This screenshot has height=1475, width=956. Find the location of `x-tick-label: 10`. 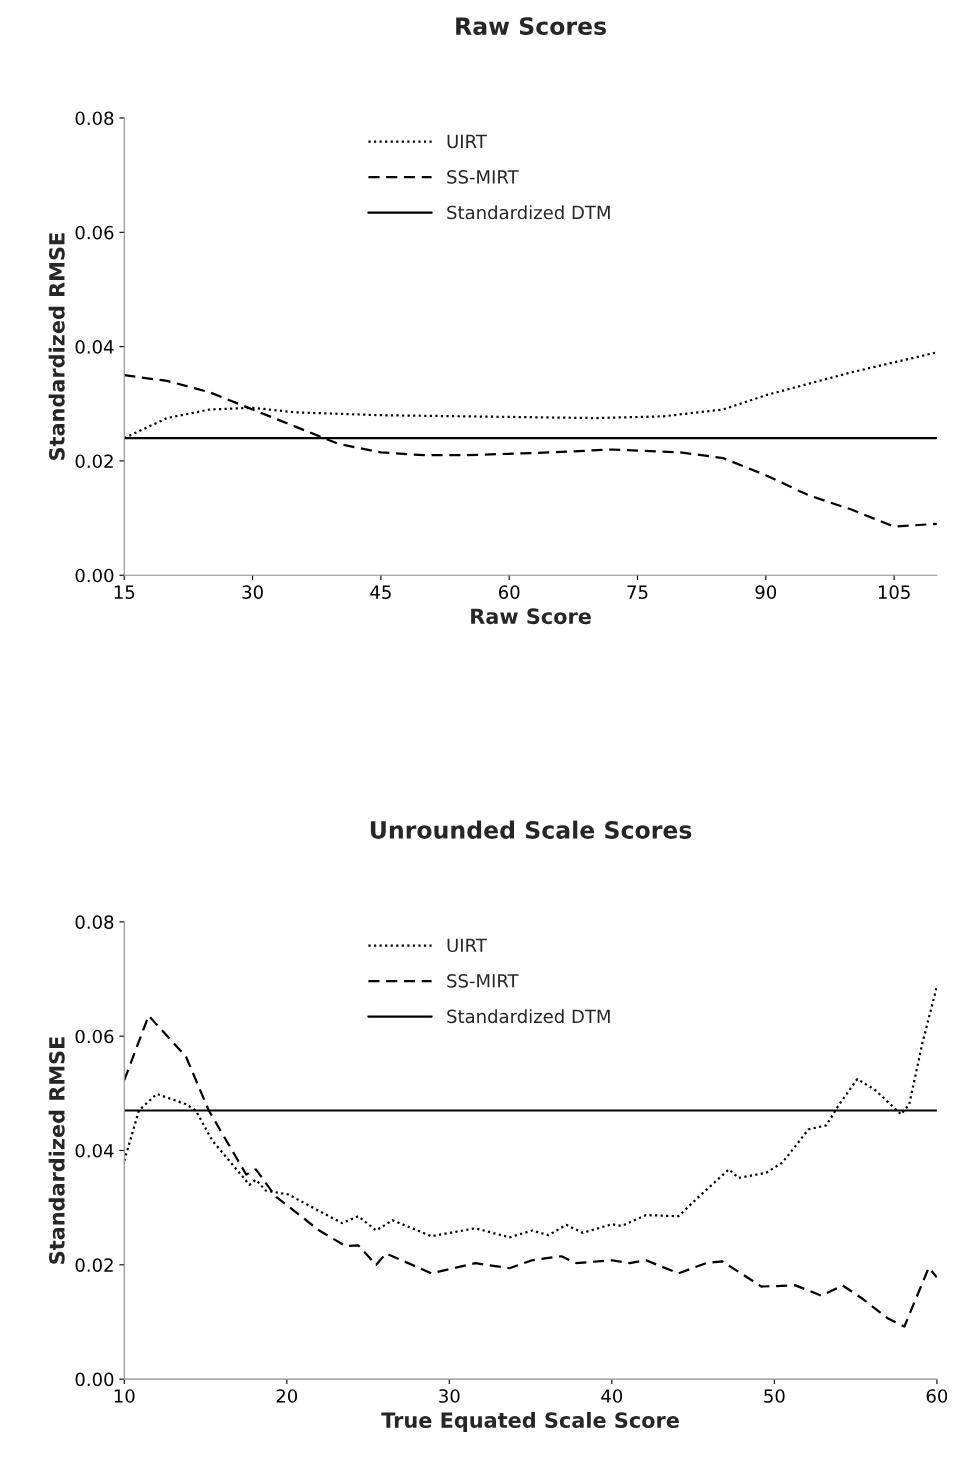

x-tick-label: 10 is located at coordinates (124, 1396).